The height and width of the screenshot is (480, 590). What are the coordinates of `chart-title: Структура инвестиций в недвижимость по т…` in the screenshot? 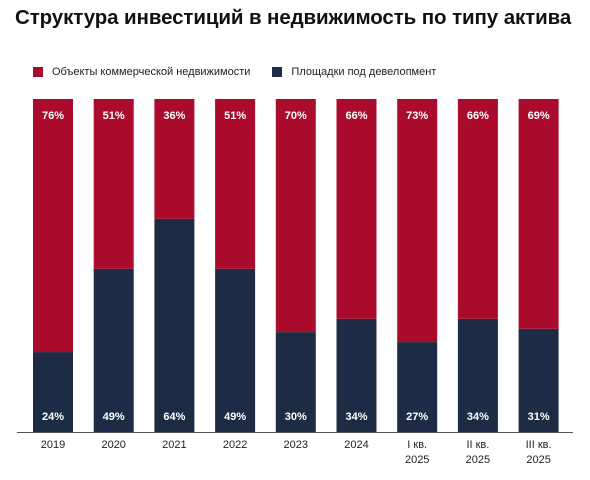 It's located at (293, 17).